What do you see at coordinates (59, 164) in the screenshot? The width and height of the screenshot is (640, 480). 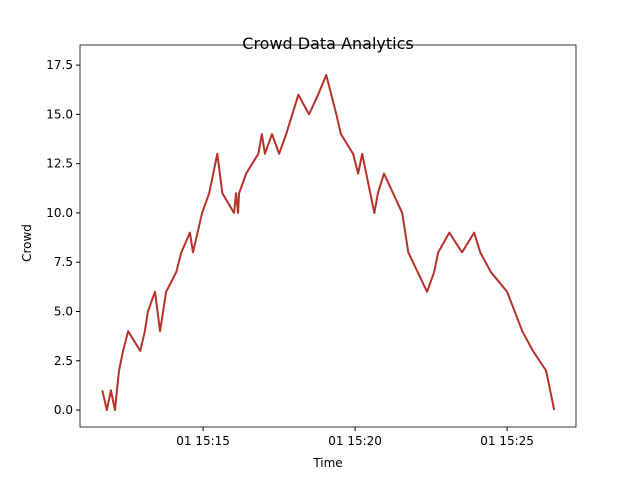 I see `y-tick-label: 12.5` at bounding box center [59, 164].